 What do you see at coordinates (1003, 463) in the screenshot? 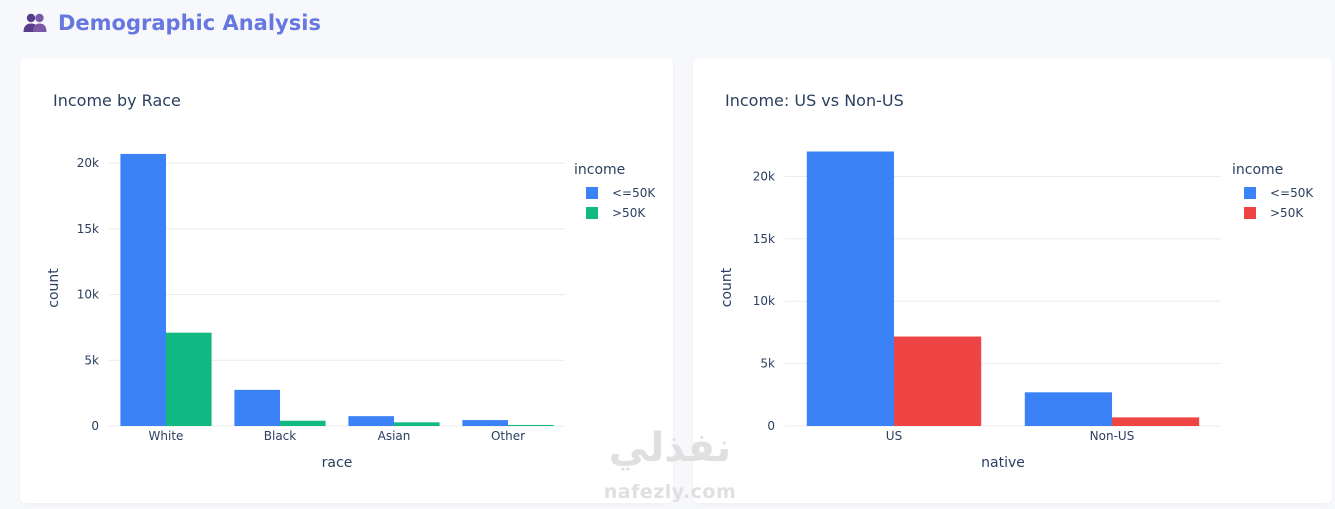
I see `x-axis-title: native` at bounding box center [1003, 463].